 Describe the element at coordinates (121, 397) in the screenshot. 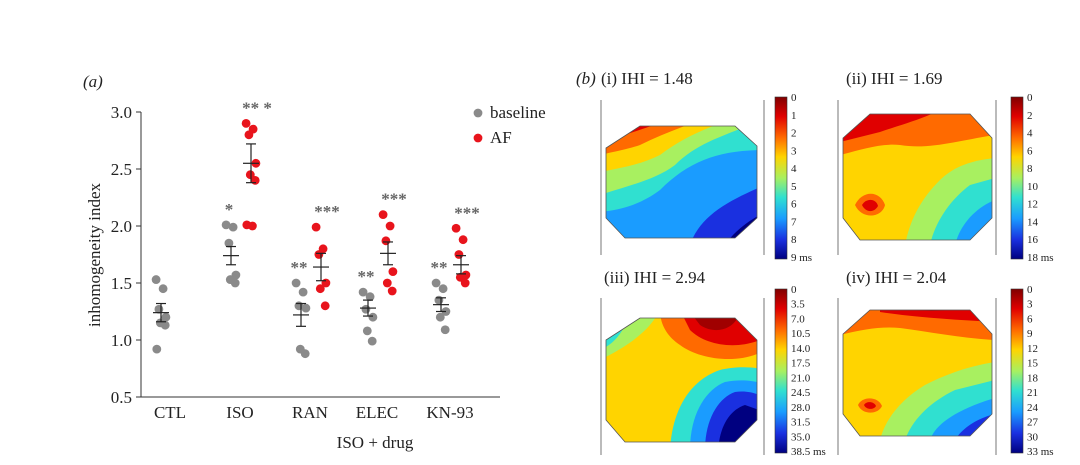

I see `y-tick-label: 0.5` at that location.